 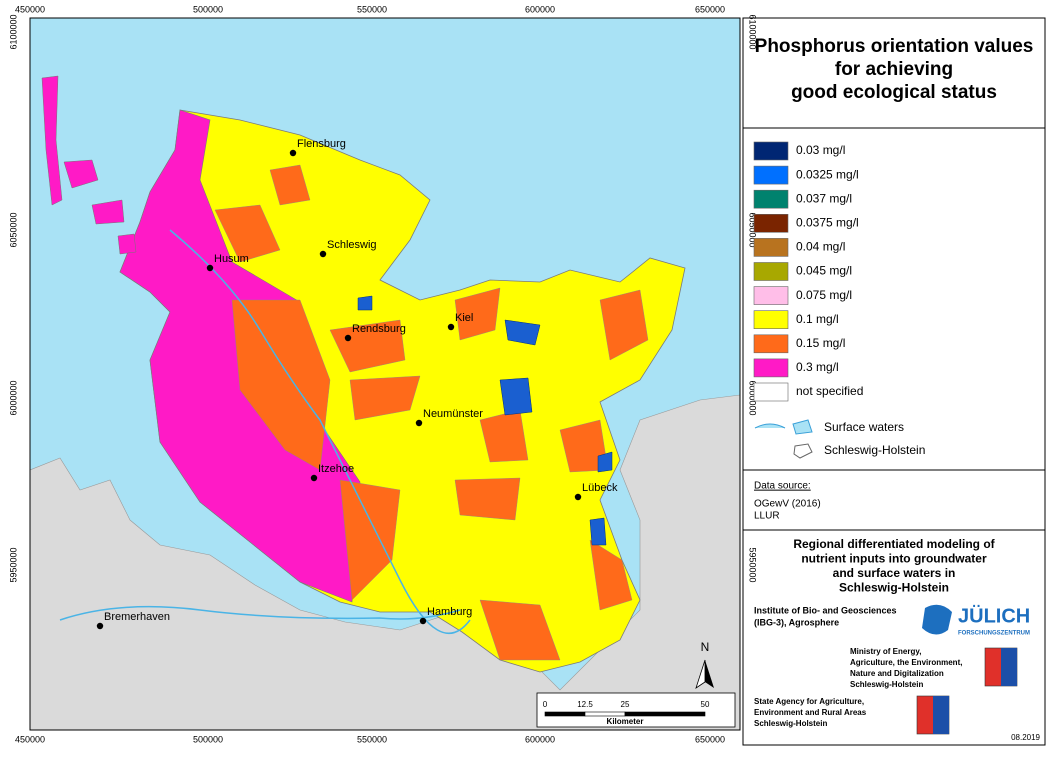 What do you see at coordinates (937, 619) in the screenshot?
I see `juelich-mark` at bounding box center [937, 619].